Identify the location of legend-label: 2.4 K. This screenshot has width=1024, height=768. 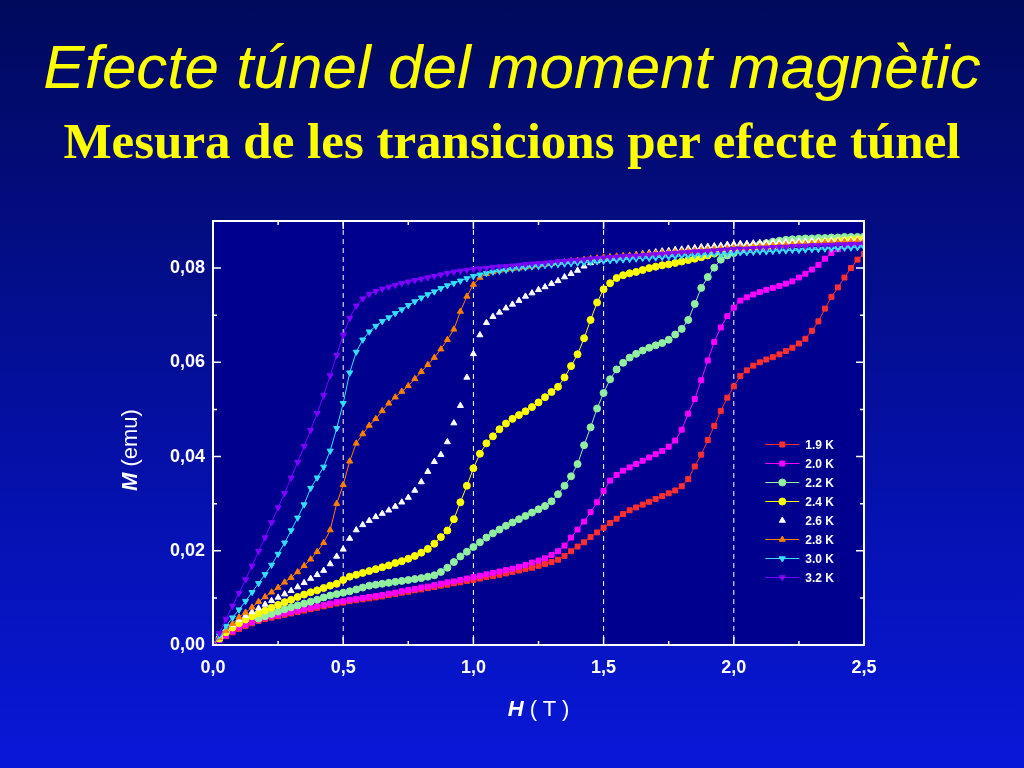
(820, 501).